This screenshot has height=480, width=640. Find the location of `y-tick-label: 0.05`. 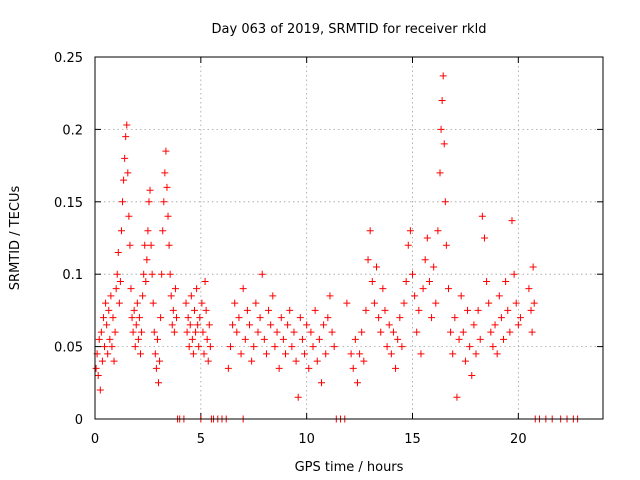

y-tick-label: 0.05 is located at coordinates (68, 348).